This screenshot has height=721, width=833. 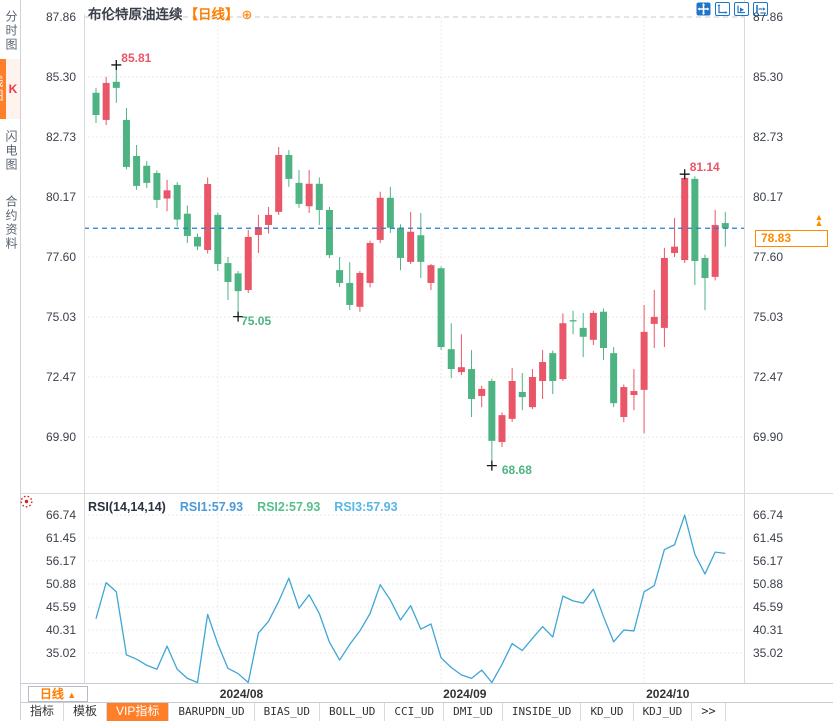 What do you see at coordinates (366, 507) in the screenshot?
I see `rsi3-value: RSI3:57.93` at bounding box center [366, 507].